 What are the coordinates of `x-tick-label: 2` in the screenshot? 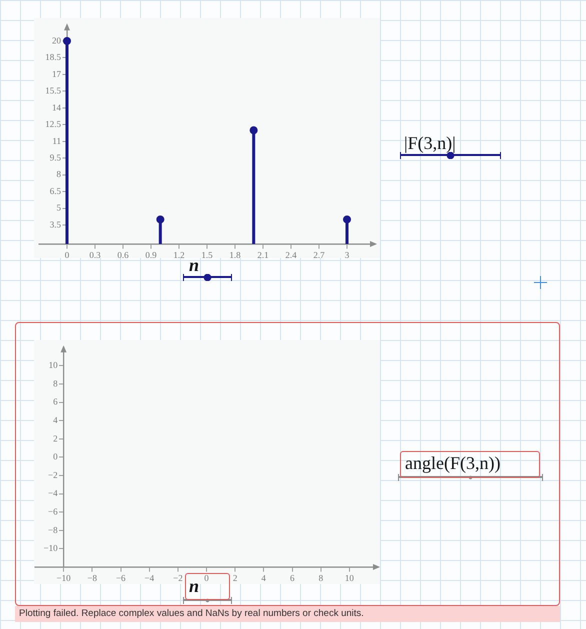 It's located at (235, 577).